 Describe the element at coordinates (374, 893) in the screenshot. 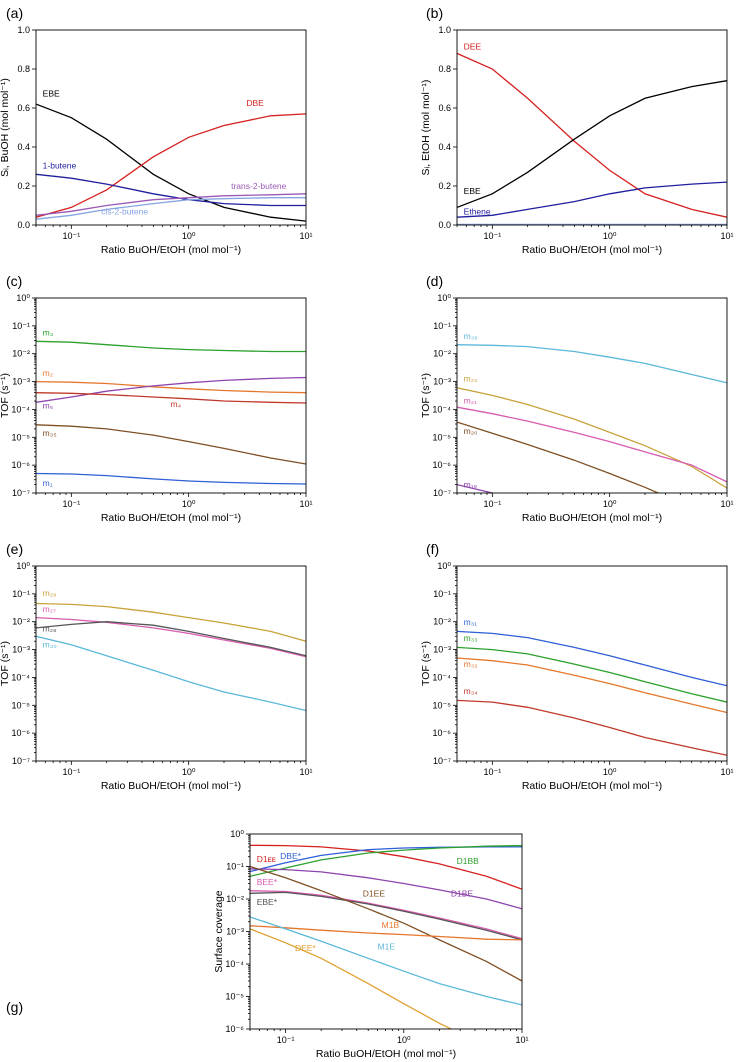

I see `series-label: D1EE` at that location.